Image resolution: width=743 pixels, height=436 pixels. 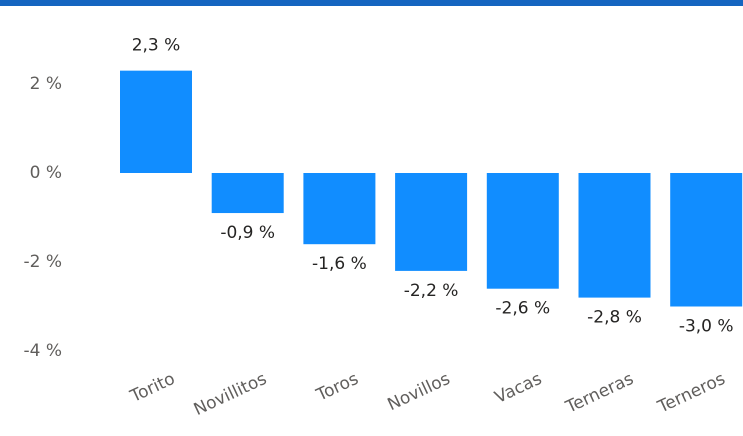 I want to click on data-label: -2,6 %, so click(x=522, y=309).